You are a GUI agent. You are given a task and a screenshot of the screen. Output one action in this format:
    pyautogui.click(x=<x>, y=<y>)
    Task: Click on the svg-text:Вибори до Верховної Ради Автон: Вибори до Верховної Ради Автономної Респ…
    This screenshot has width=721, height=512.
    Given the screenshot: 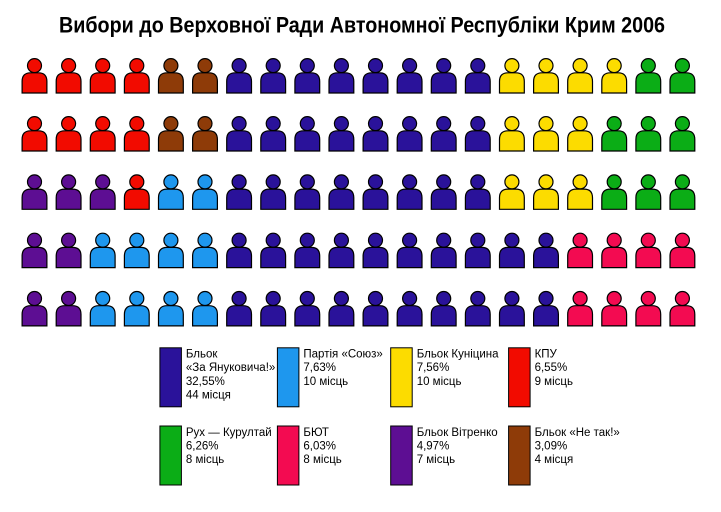 What is the action you would take?
    pyautogui.click(x=362, y=24)
    